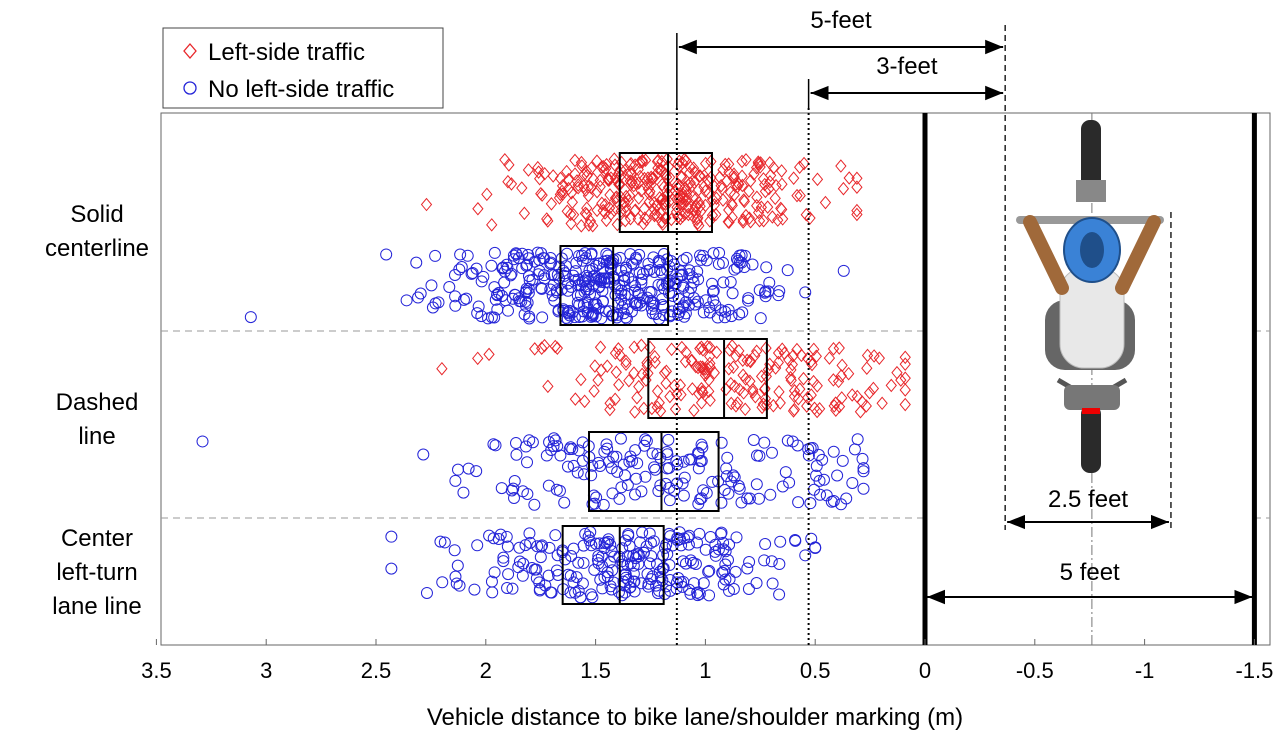  I want to click on x-tick-label: -1.5, so click(1254, 670).